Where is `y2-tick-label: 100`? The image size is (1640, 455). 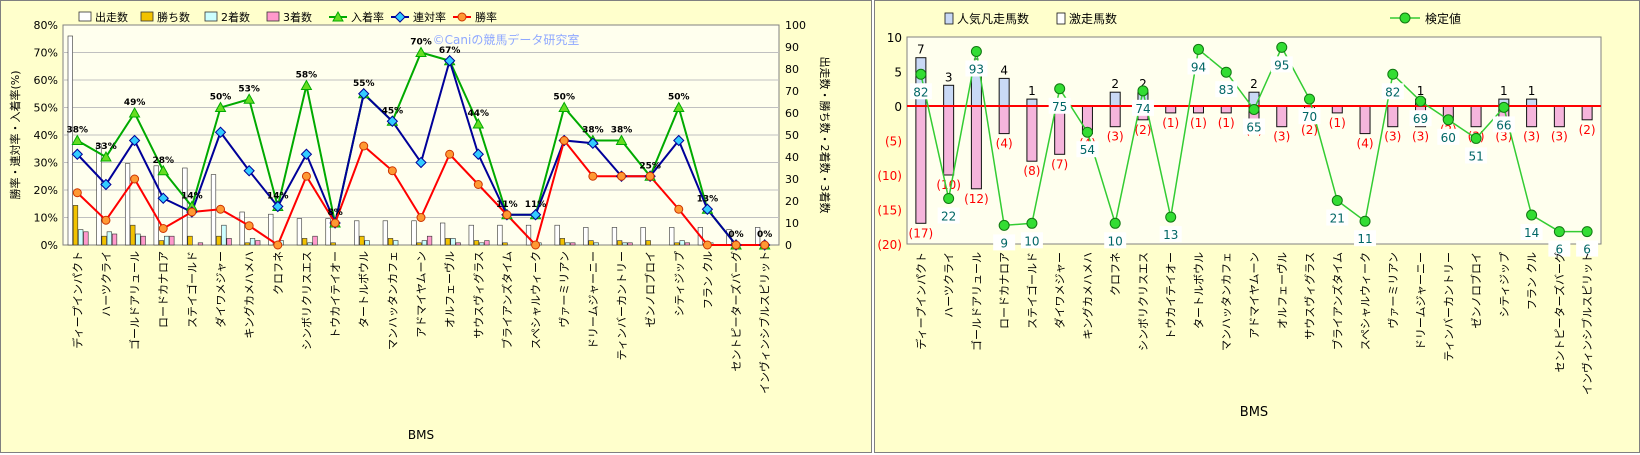
y2-tick-label: 100 is located at coordinates (795, 25).